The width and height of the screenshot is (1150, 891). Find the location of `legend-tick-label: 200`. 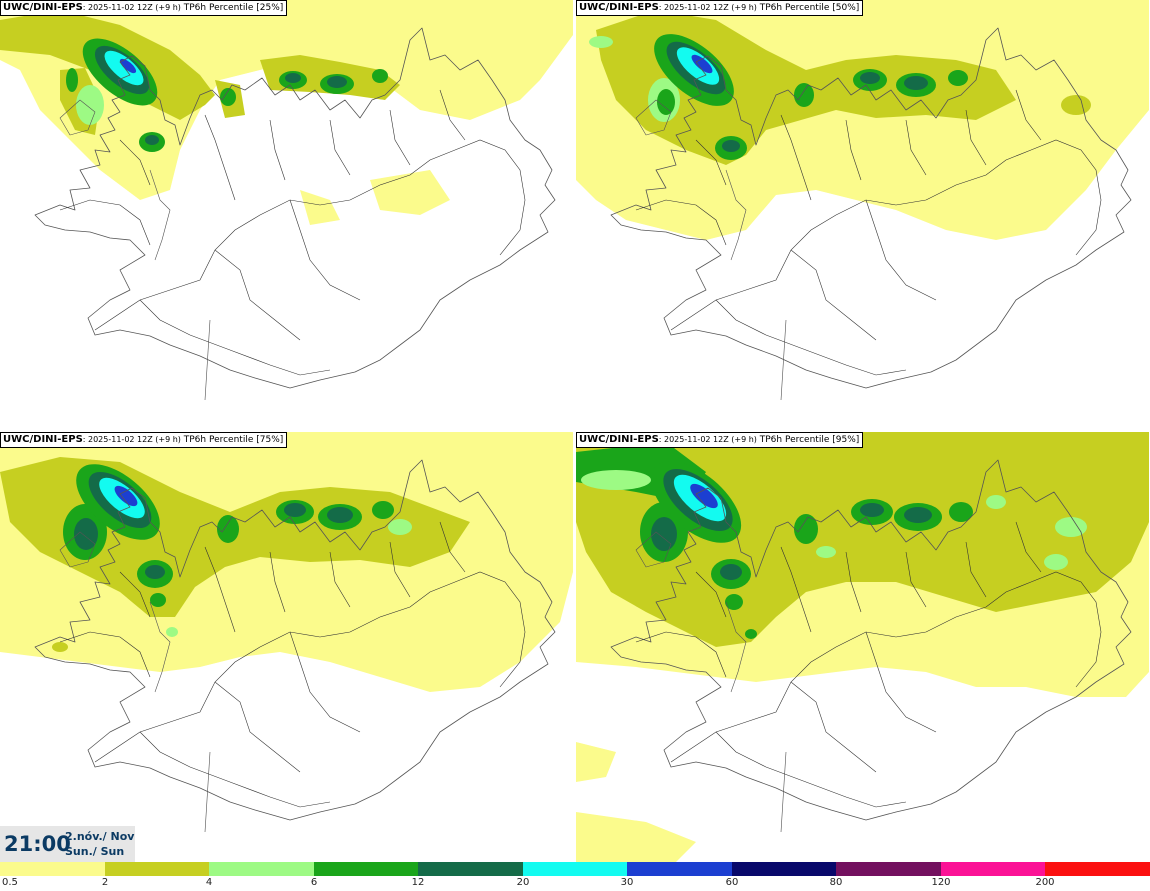

legend-tick-label: 200 is located at coordinates (1045, 882).